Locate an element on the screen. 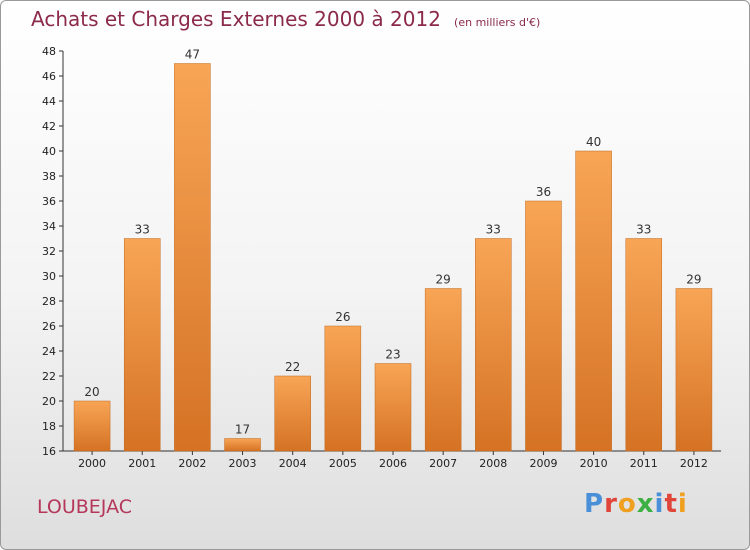 This screenshot has height=550, width=750. x-tick-label-2006: 2006 is located at coordinates (393, 463).